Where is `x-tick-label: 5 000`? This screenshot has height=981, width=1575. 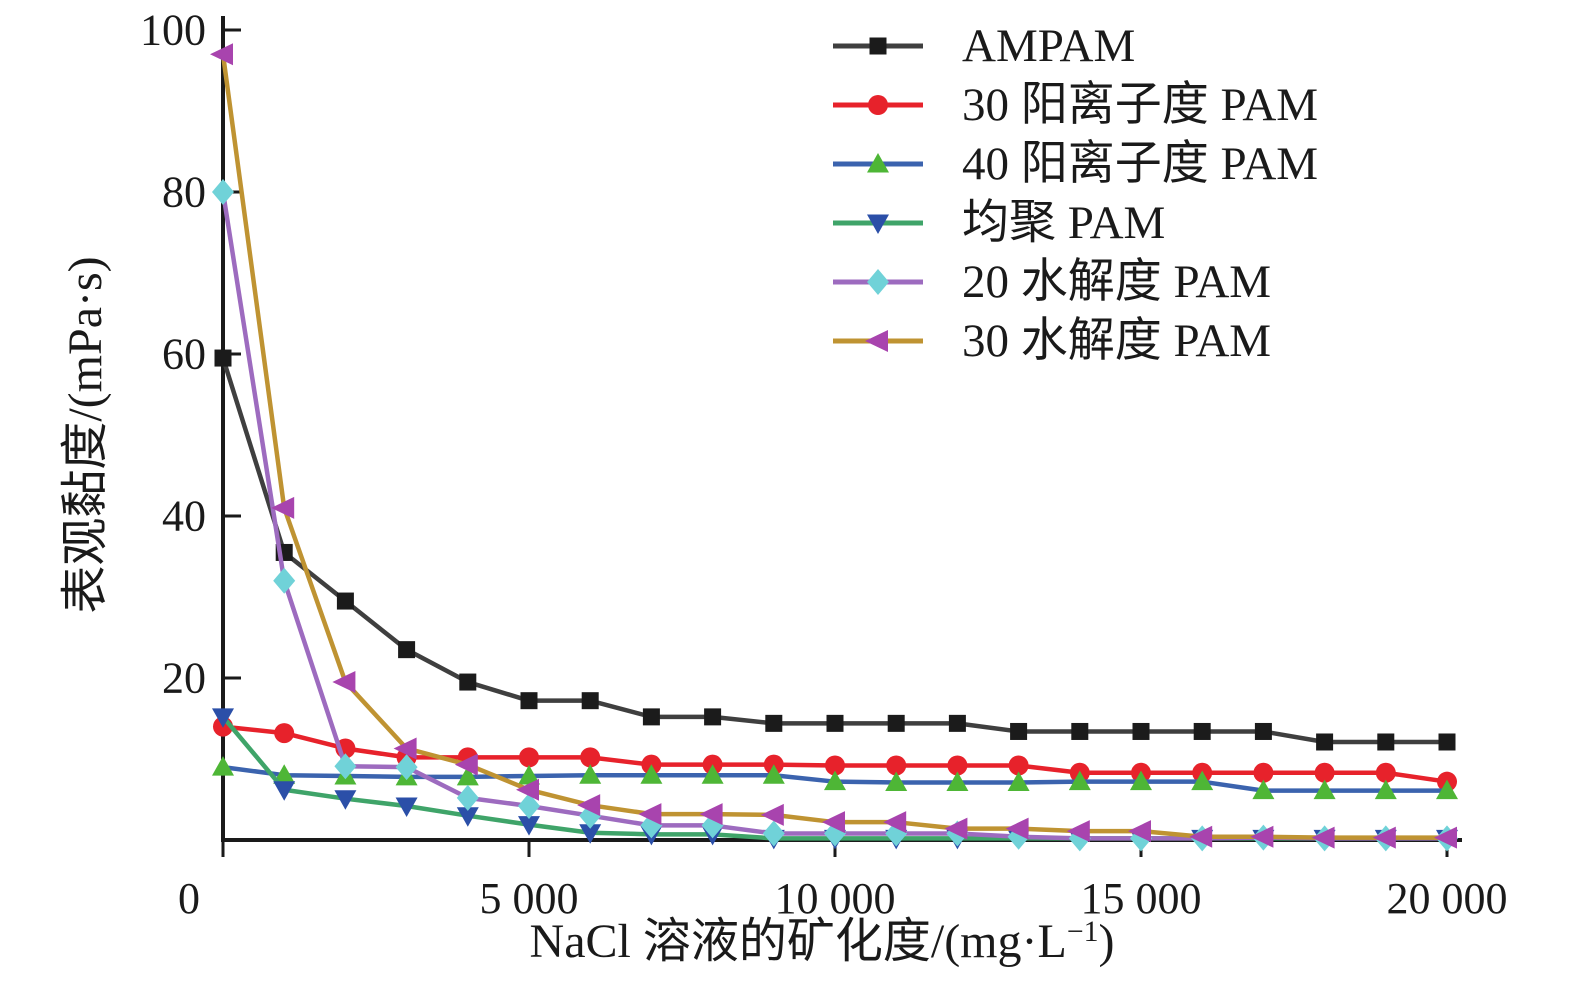
x-tick-label: 5 000 is located at coordinates (529, 898).